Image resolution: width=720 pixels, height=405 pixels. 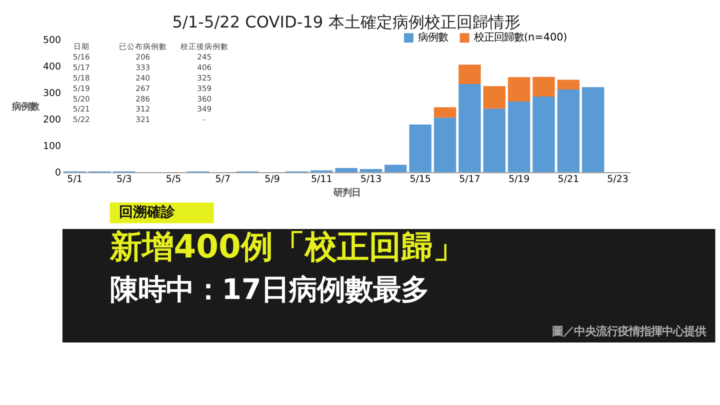 I want to click on x-tick-label: 5/9, so click(x=272, y=180).